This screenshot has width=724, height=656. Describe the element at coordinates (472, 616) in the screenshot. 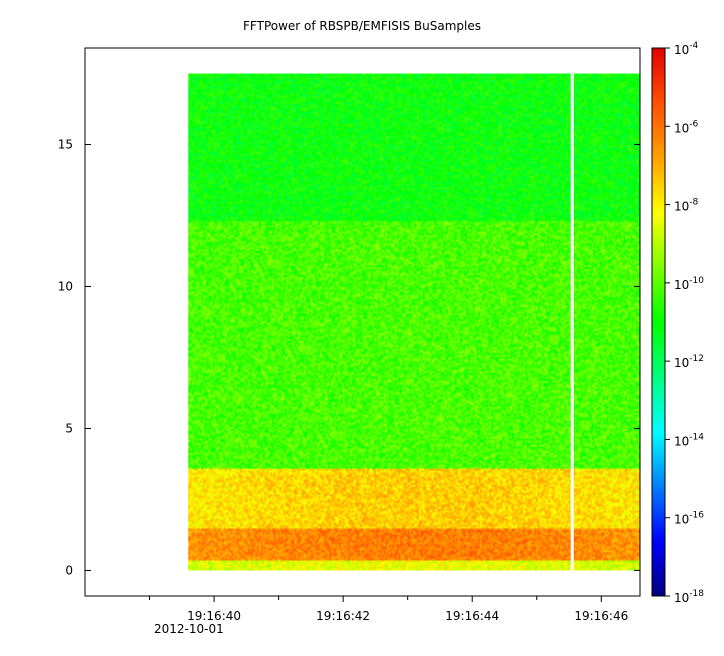

I see `x-tick-label: 19:16:44` at that location.